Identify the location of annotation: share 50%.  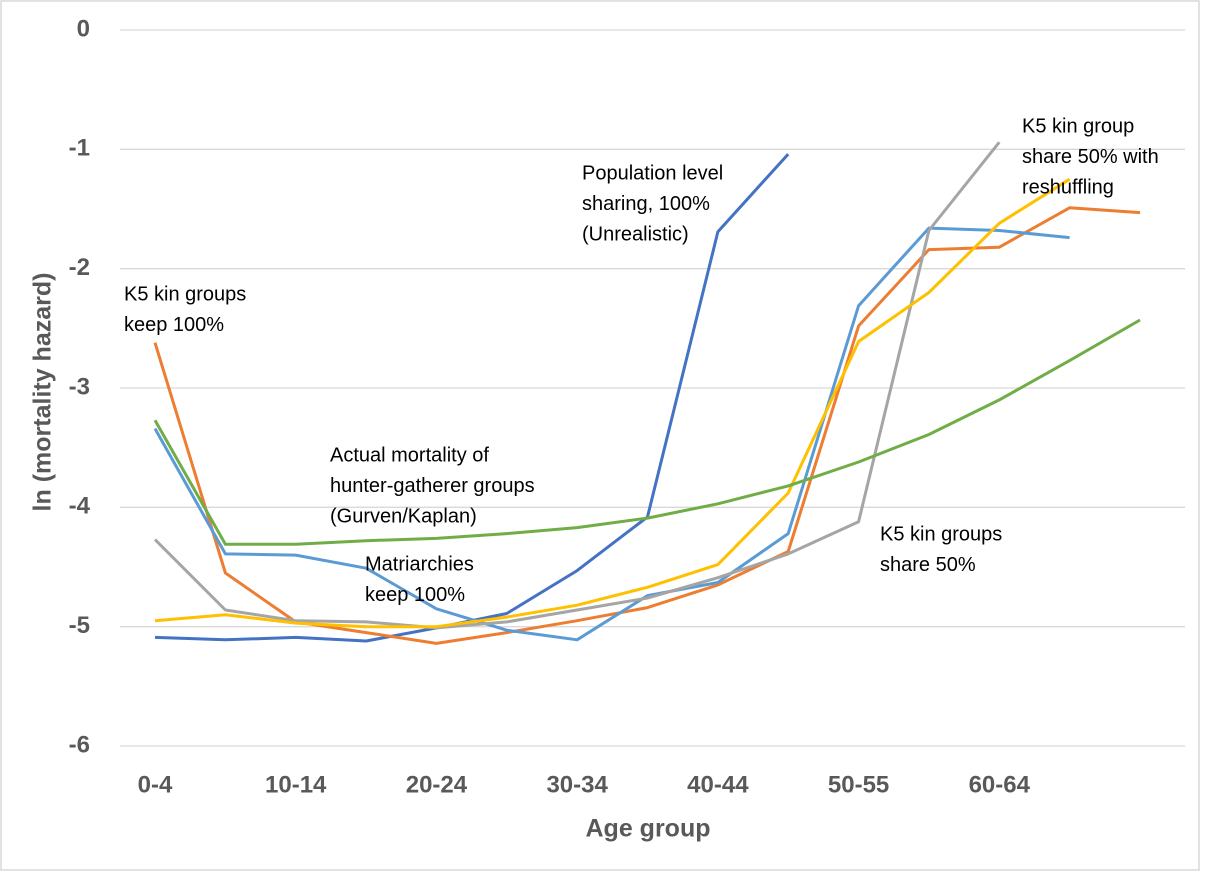
(928, 565).